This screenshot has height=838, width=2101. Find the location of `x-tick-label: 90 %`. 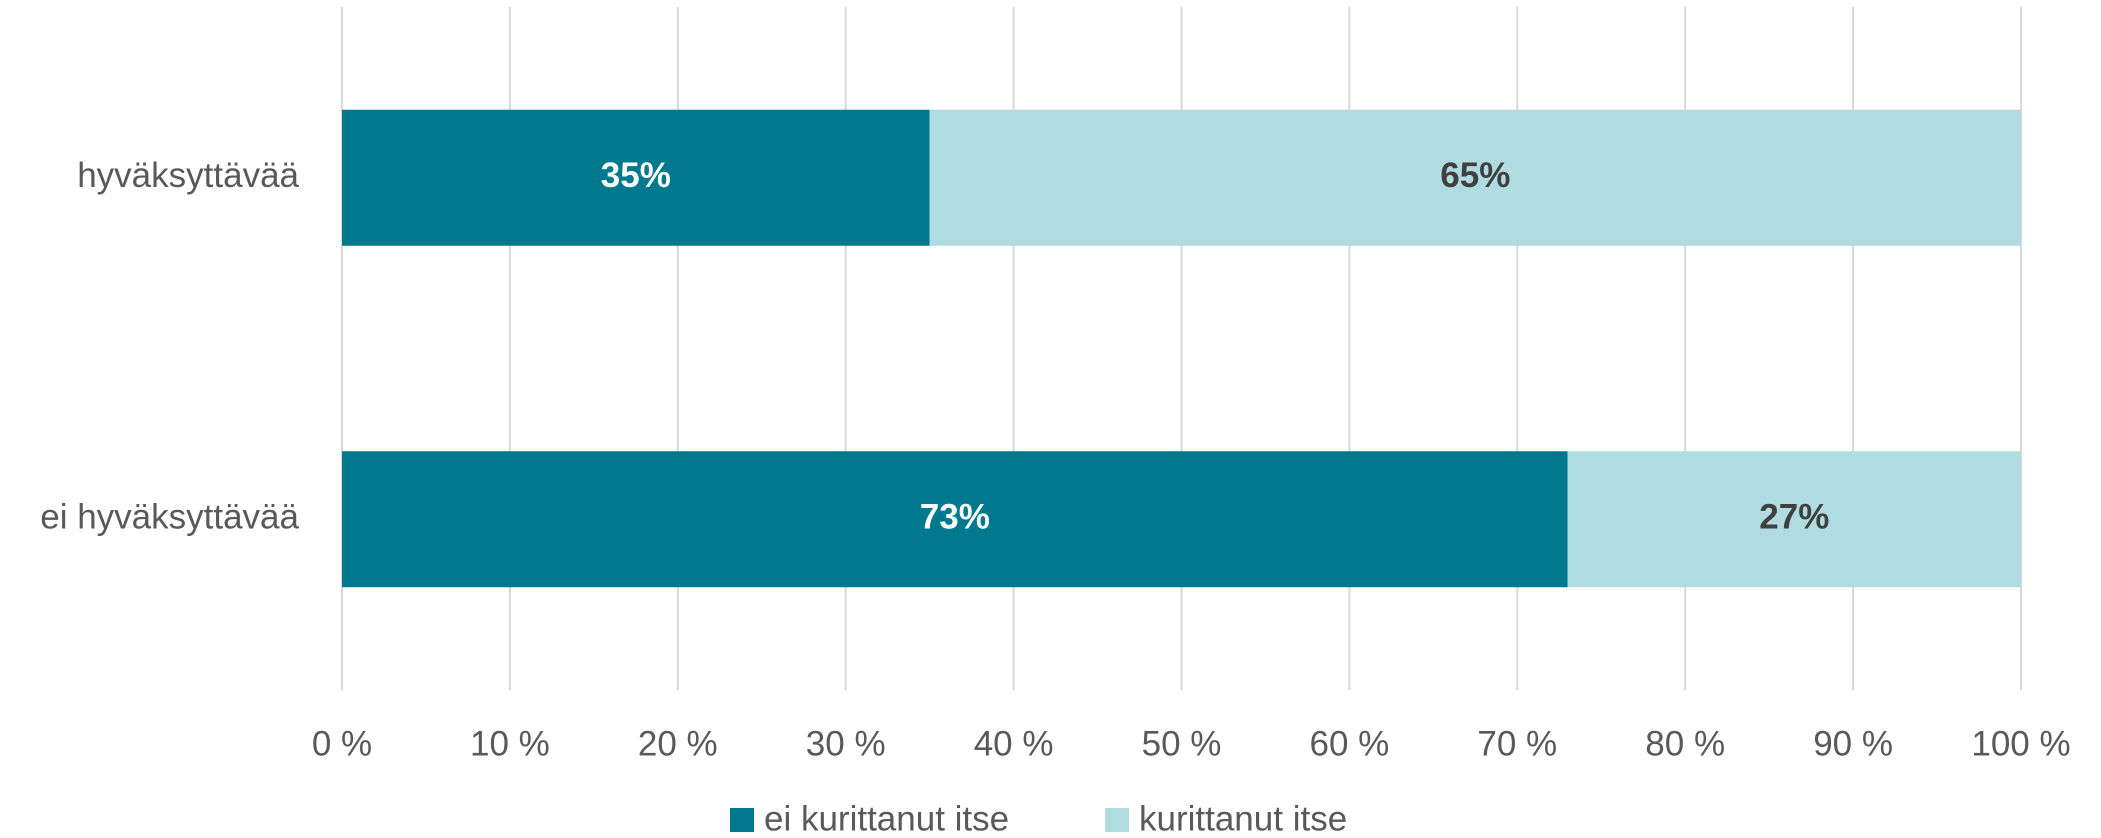

x-tick-label: 90 % is located at coordinates (1853, 743).